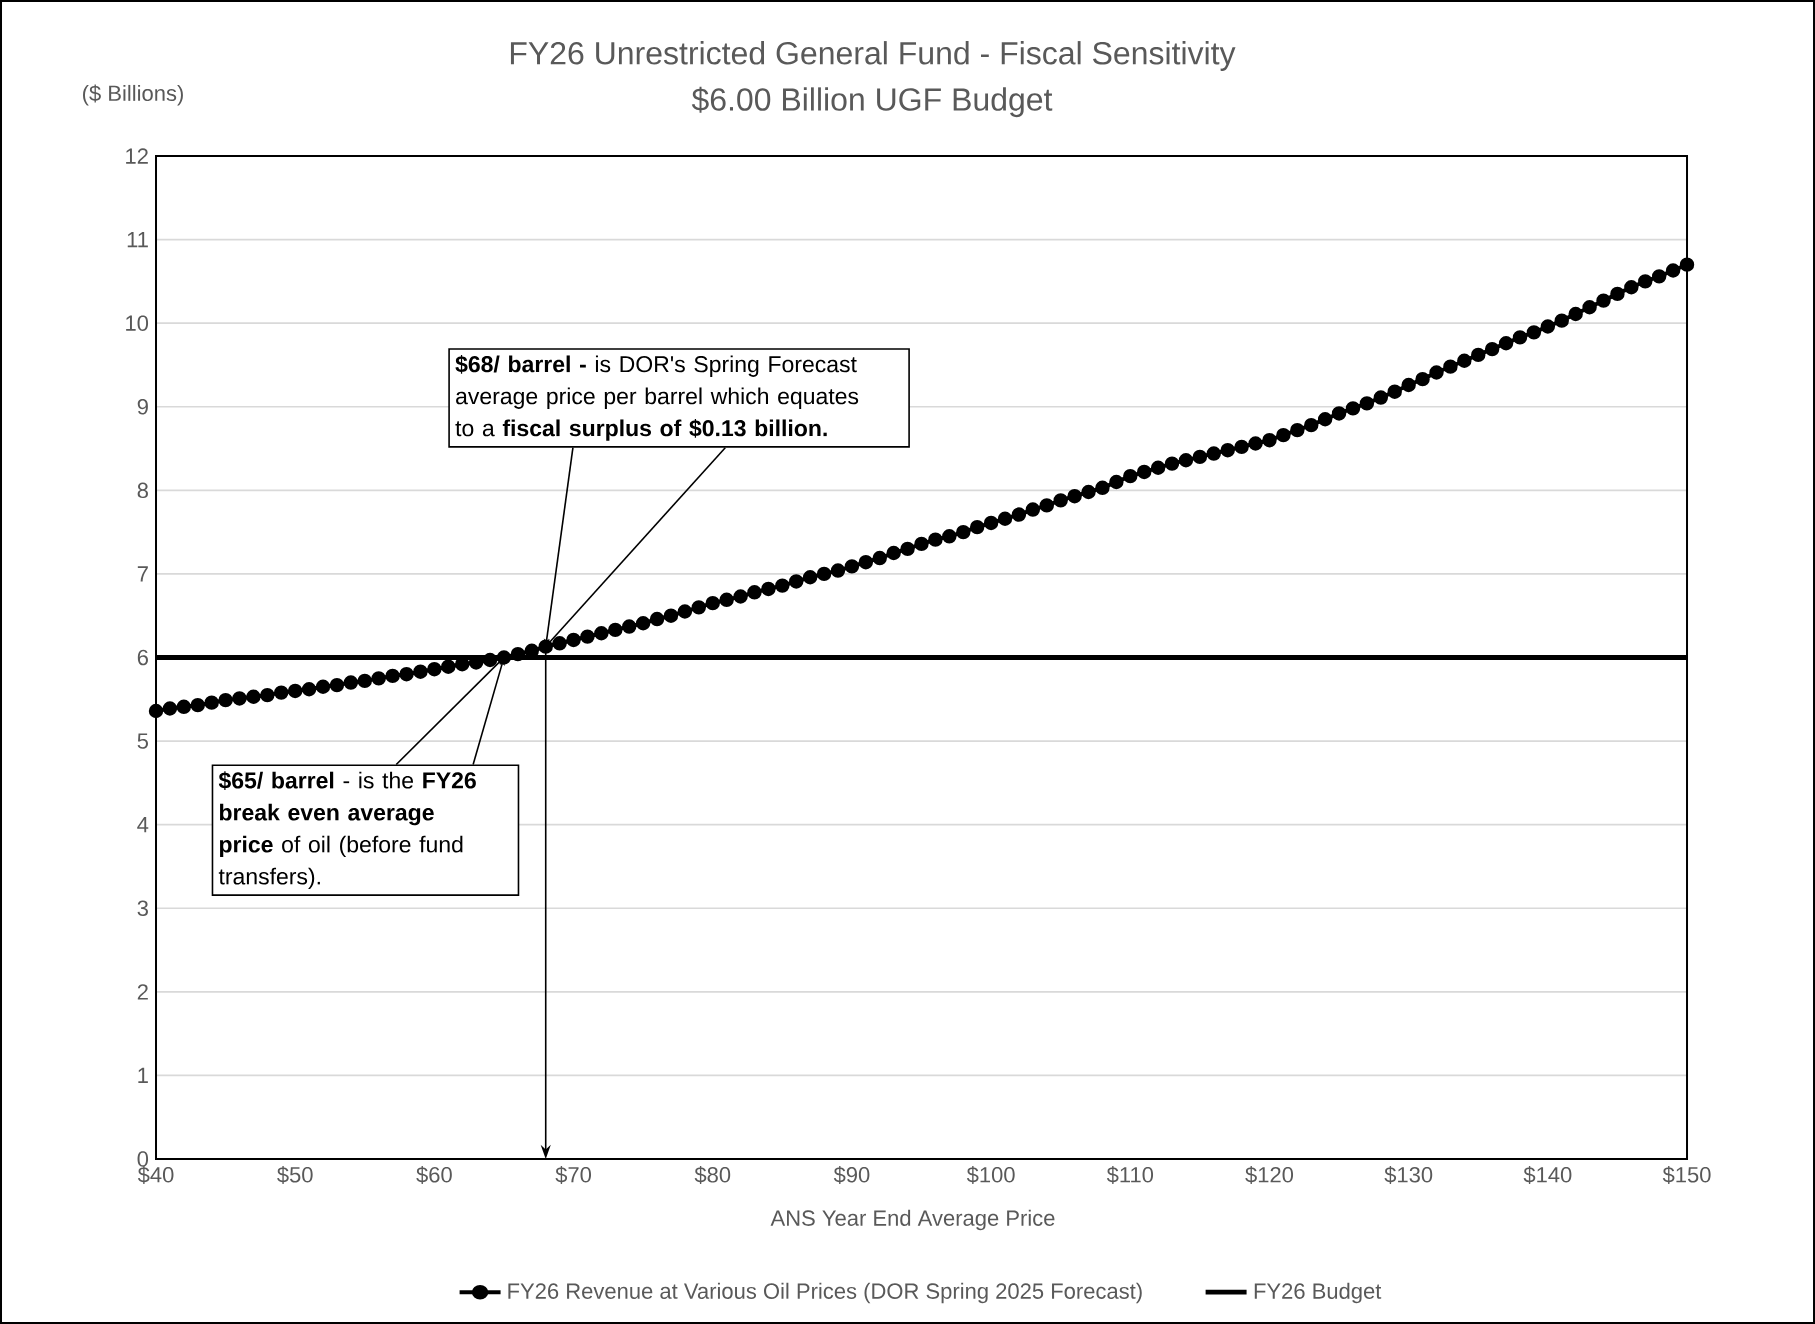  What do you see at coordinates (825, 1293) in the screenshot?
I see `legend-label: FY26 Revenue at Various Oil Prices (DOR Spring 2025 Forecast)` at bounding box center [825, 1293].